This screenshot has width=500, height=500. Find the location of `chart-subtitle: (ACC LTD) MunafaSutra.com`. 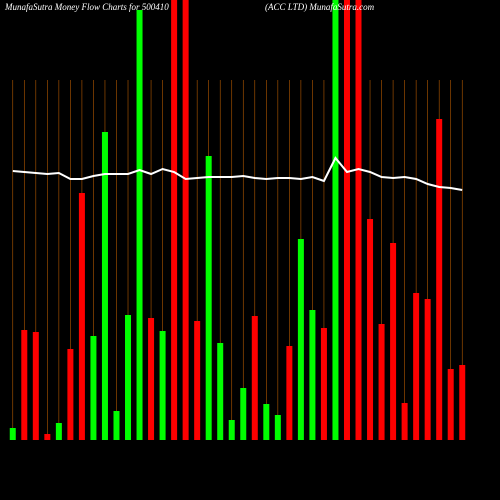

chart-subtitle: (ACC LTD) MunafaSutra.com is located at coordinates (320, 7).